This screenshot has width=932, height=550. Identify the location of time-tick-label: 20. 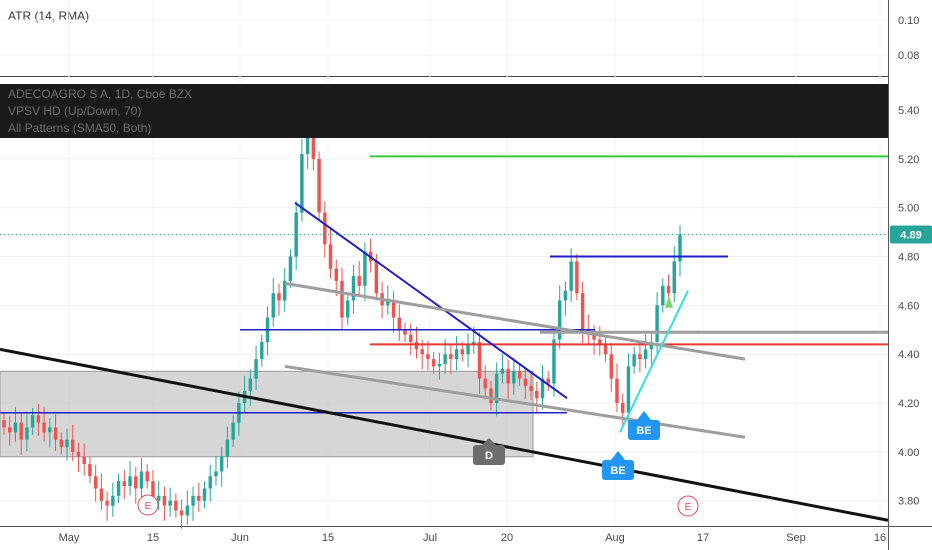
(507, 538).